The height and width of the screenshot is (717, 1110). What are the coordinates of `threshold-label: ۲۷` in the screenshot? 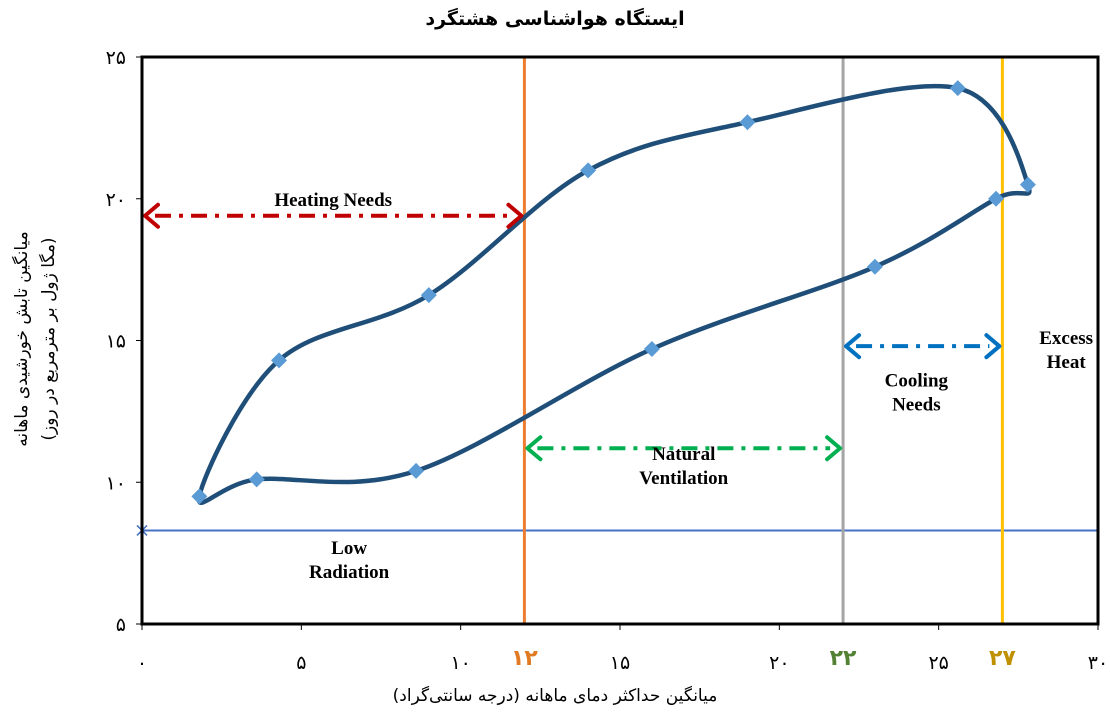 It's located at (1002, 658).